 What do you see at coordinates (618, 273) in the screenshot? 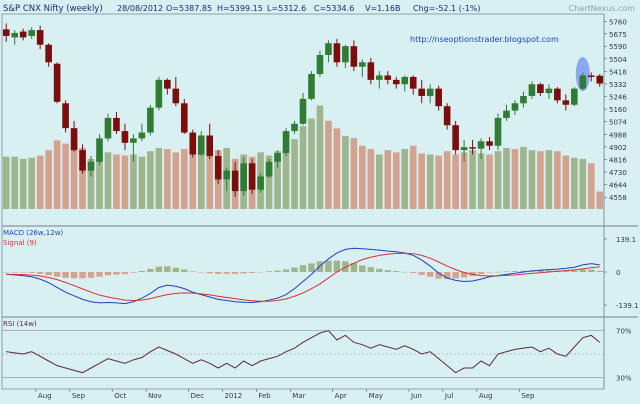
I see `macd-tick-label: 0` at bounding box center [618, 273].